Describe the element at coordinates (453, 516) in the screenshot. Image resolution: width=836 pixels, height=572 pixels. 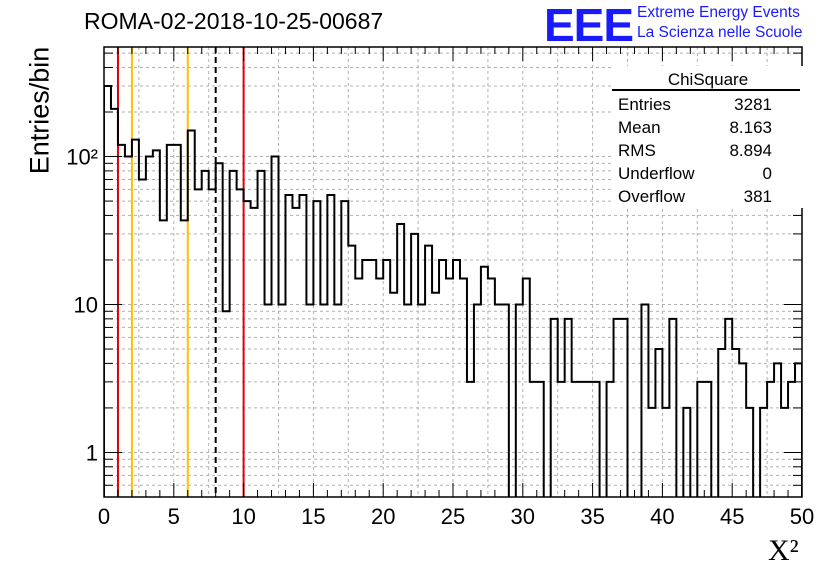
I see `x-tick-label: 25` at that location.